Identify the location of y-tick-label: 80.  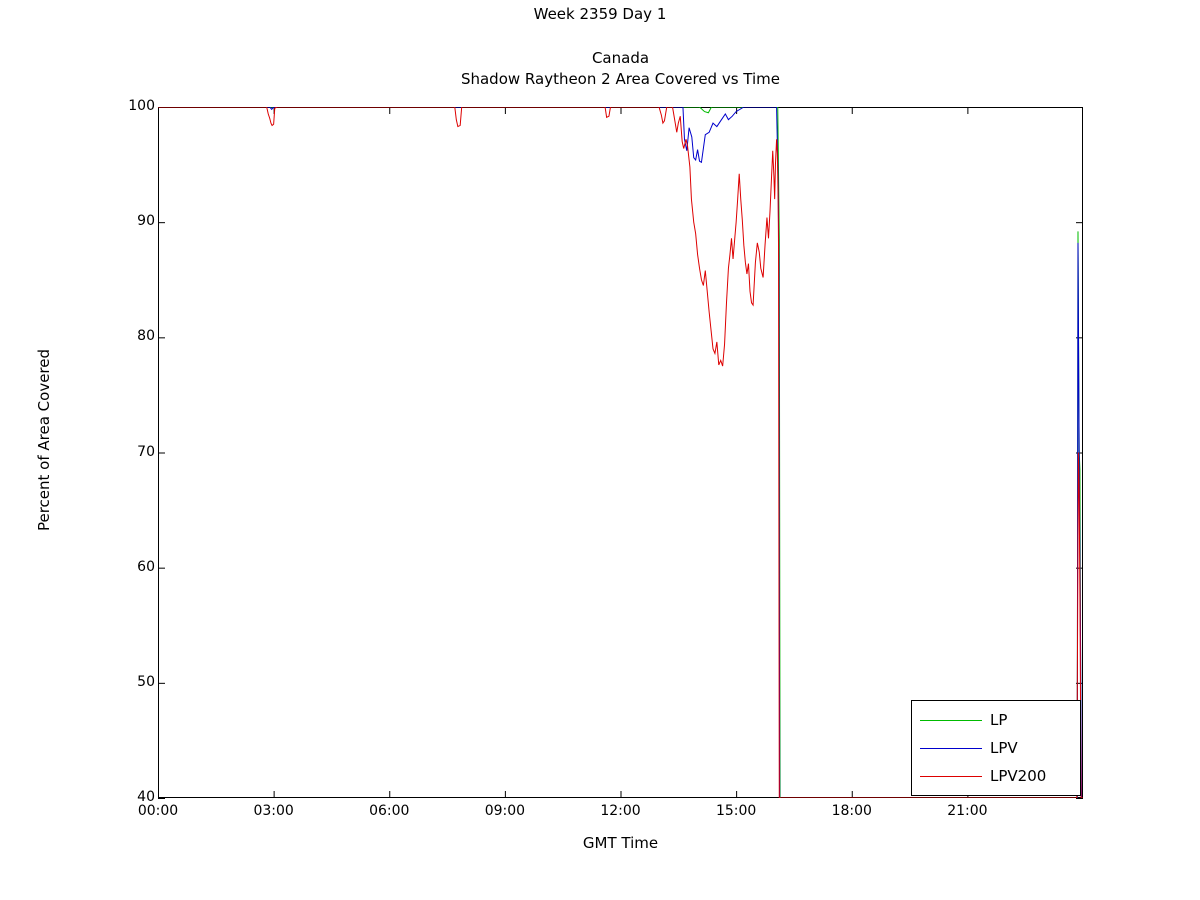
(146, 336).